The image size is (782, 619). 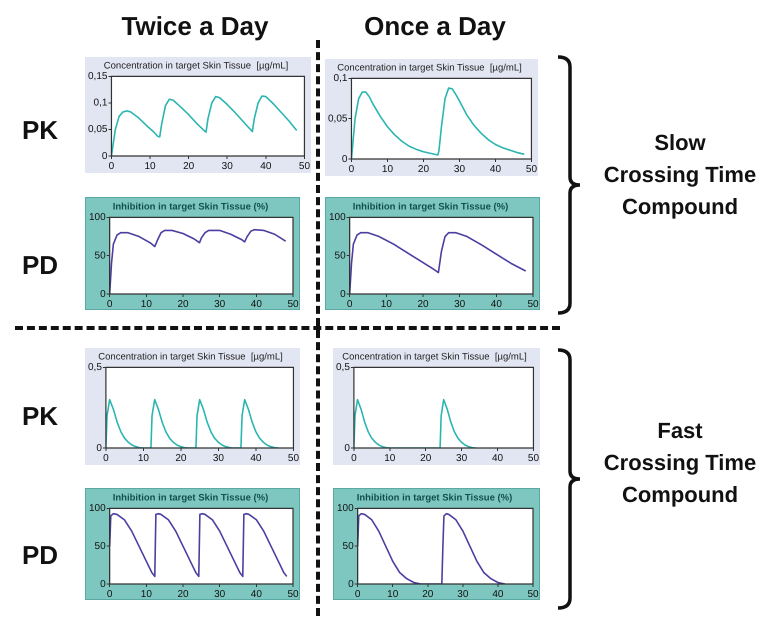 What do you see at coordinates (680, 463) in the screenshot?
I see `text: Fast Crossing Time Compound` at bounding box center [680, 463].